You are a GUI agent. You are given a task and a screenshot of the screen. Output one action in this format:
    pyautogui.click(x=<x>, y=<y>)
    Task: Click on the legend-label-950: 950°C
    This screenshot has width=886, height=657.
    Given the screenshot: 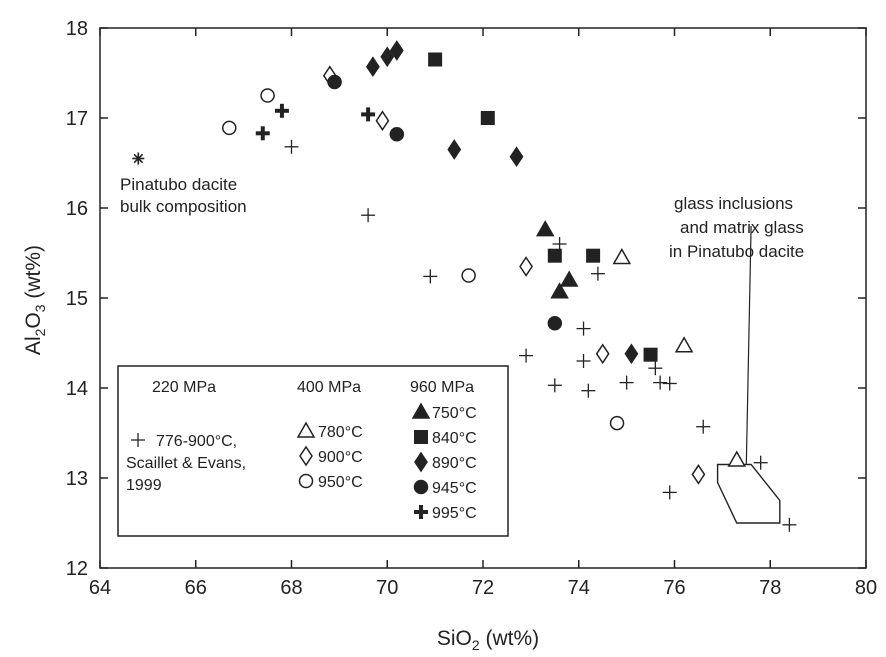 What is the action you would take?
    pyautogui.click(x=340, y=482)
    